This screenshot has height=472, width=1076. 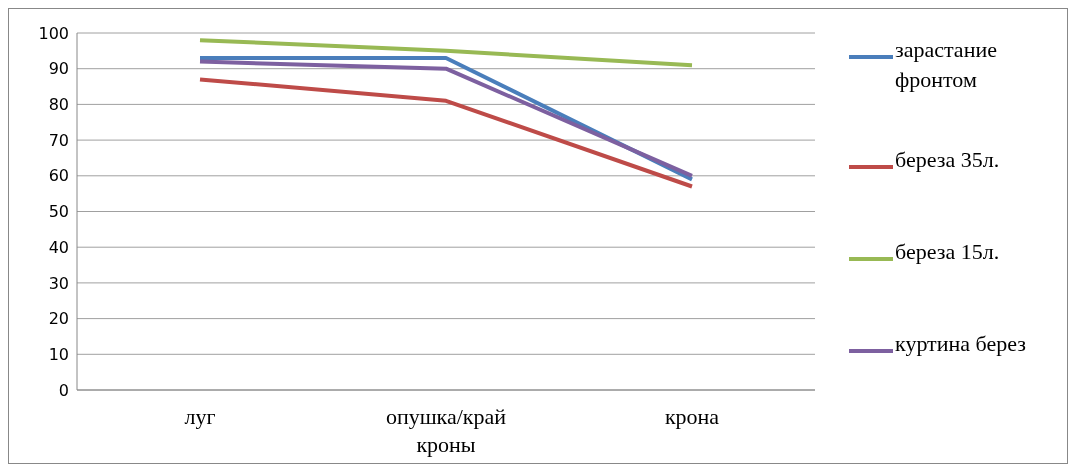 What do you see at coordinates (948, 160) in the screenshot?
I see `legend-label: береза 35л.` at bounding box center [948, 160].